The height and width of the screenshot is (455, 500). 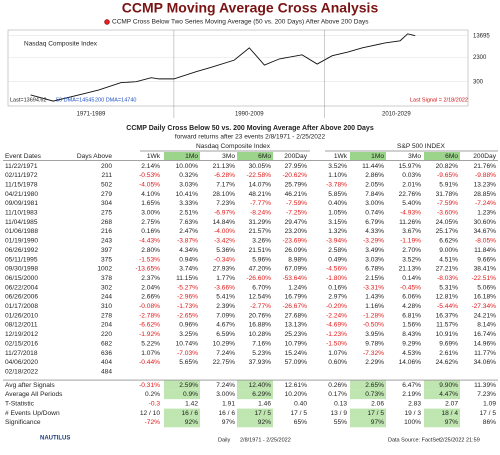 What do you see at coordinates (260, 203) in the screenshot?
I see `cell: -7.77%` at bounding box center [260, 203].